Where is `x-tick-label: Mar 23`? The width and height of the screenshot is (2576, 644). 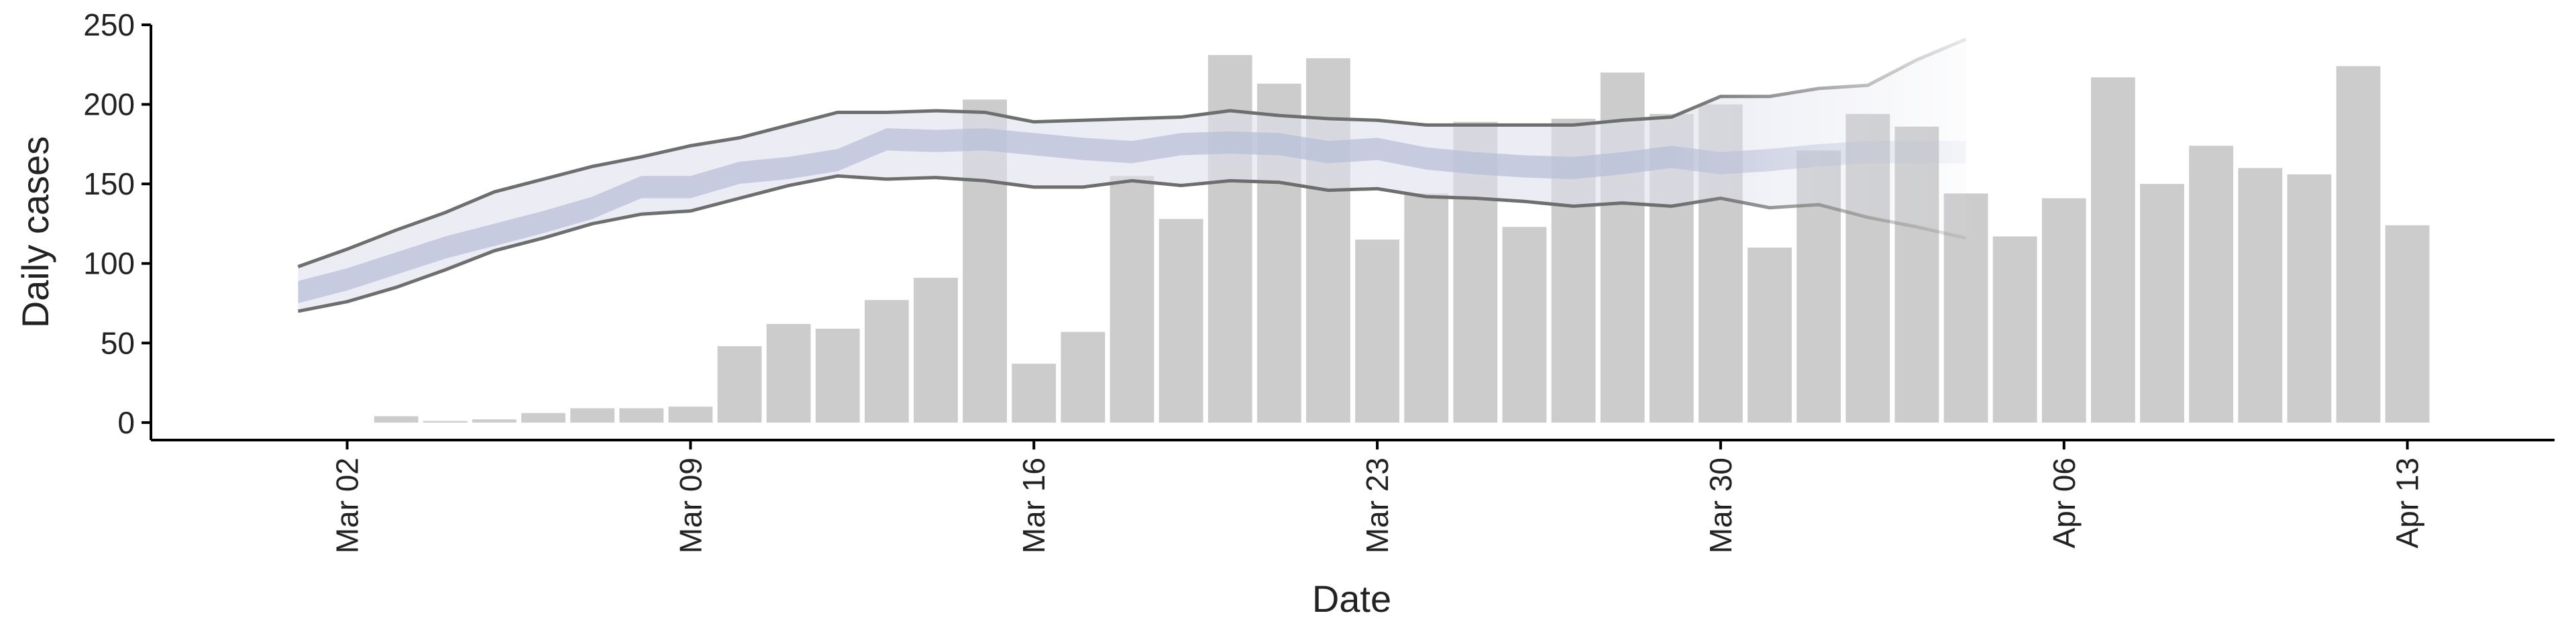 x-tick-label: Mar 23 is located at coordinates (1377, 505).